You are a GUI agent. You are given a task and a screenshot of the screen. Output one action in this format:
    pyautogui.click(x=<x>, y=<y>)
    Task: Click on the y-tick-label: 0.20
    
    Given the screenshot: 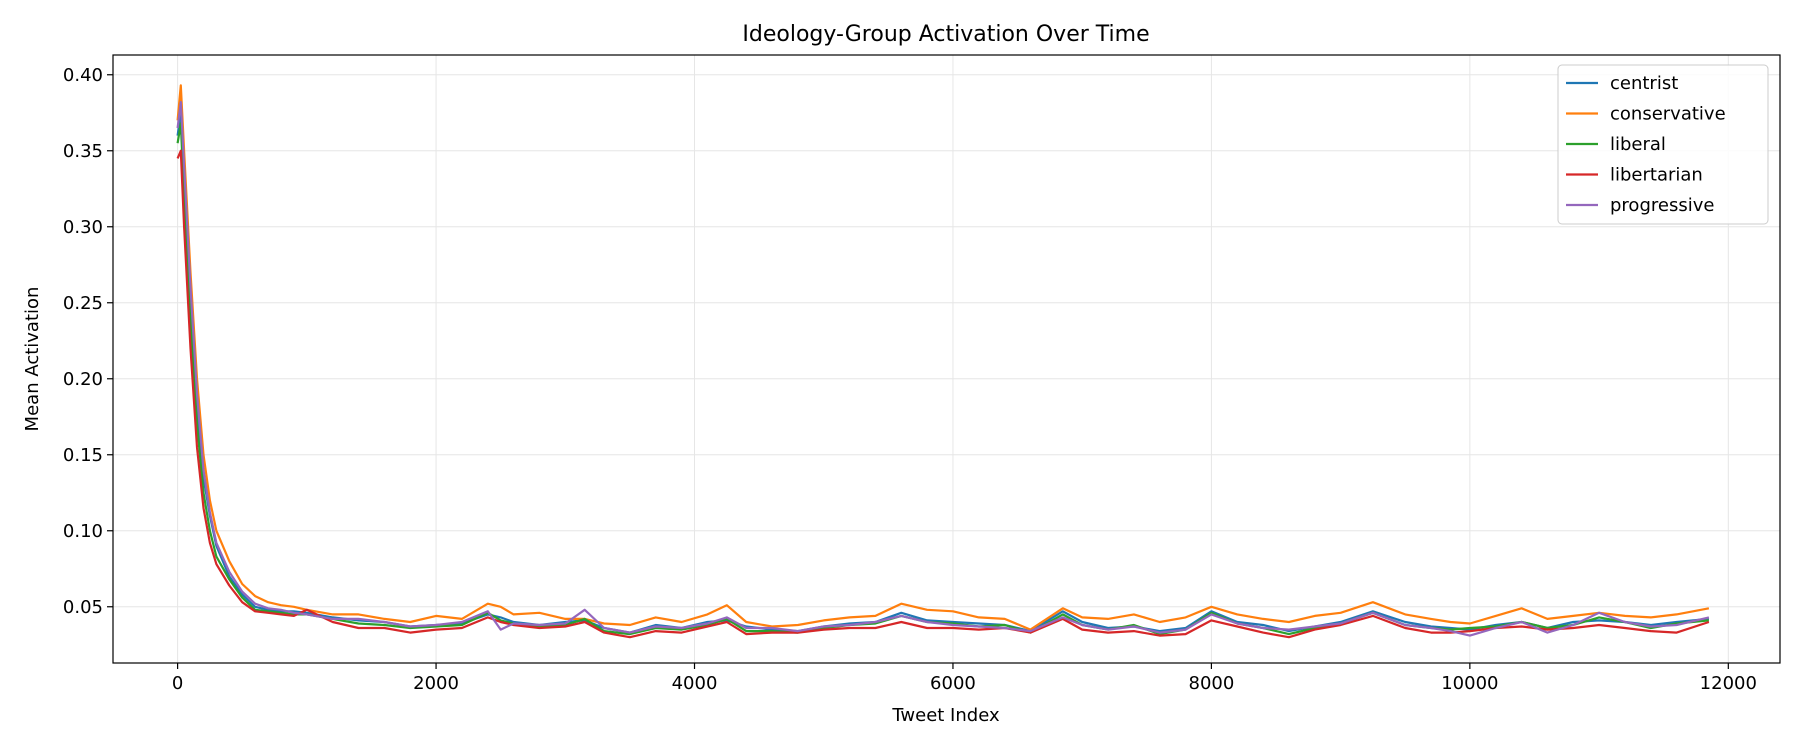 What is the action you would take?
    pyautogui.click(x=83, y=379)
    